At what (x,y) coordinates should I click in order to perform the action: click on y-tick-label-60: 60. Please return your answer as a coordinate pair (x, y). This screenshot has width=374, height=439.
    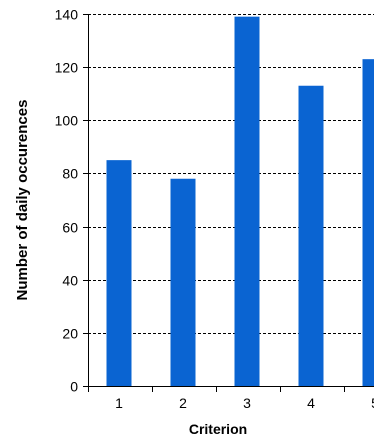
    Looking at the image, I should click on (70, 228).